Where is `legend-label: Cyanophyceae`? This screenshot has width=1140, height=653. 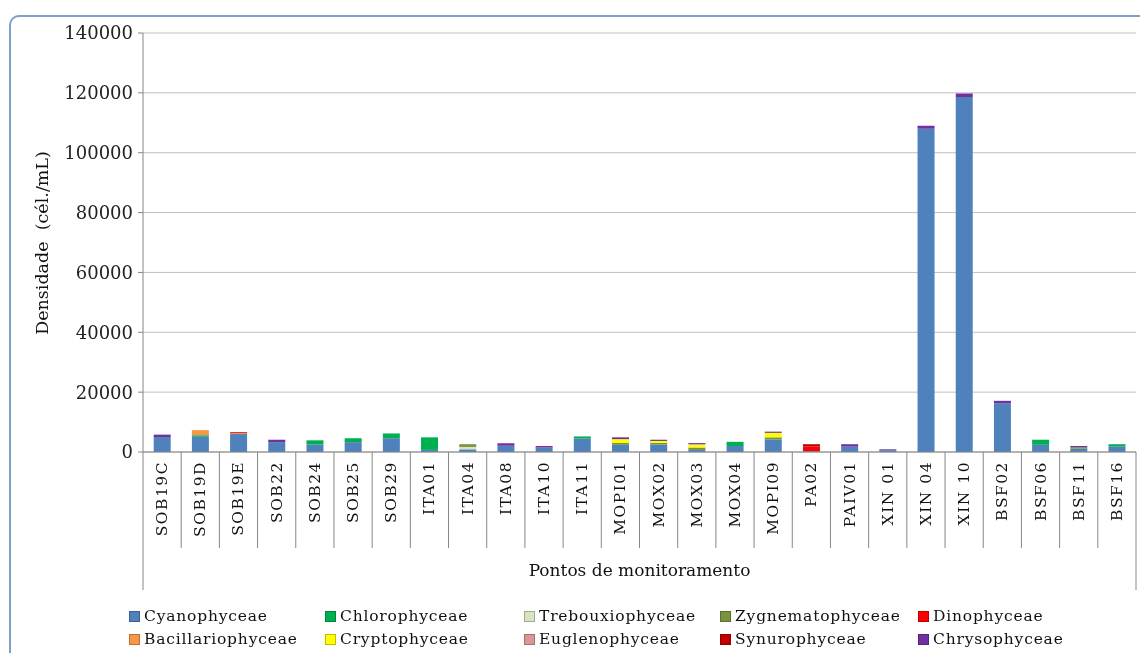 legend-label: Cyanophyceae is located at coordinates (206, 616).